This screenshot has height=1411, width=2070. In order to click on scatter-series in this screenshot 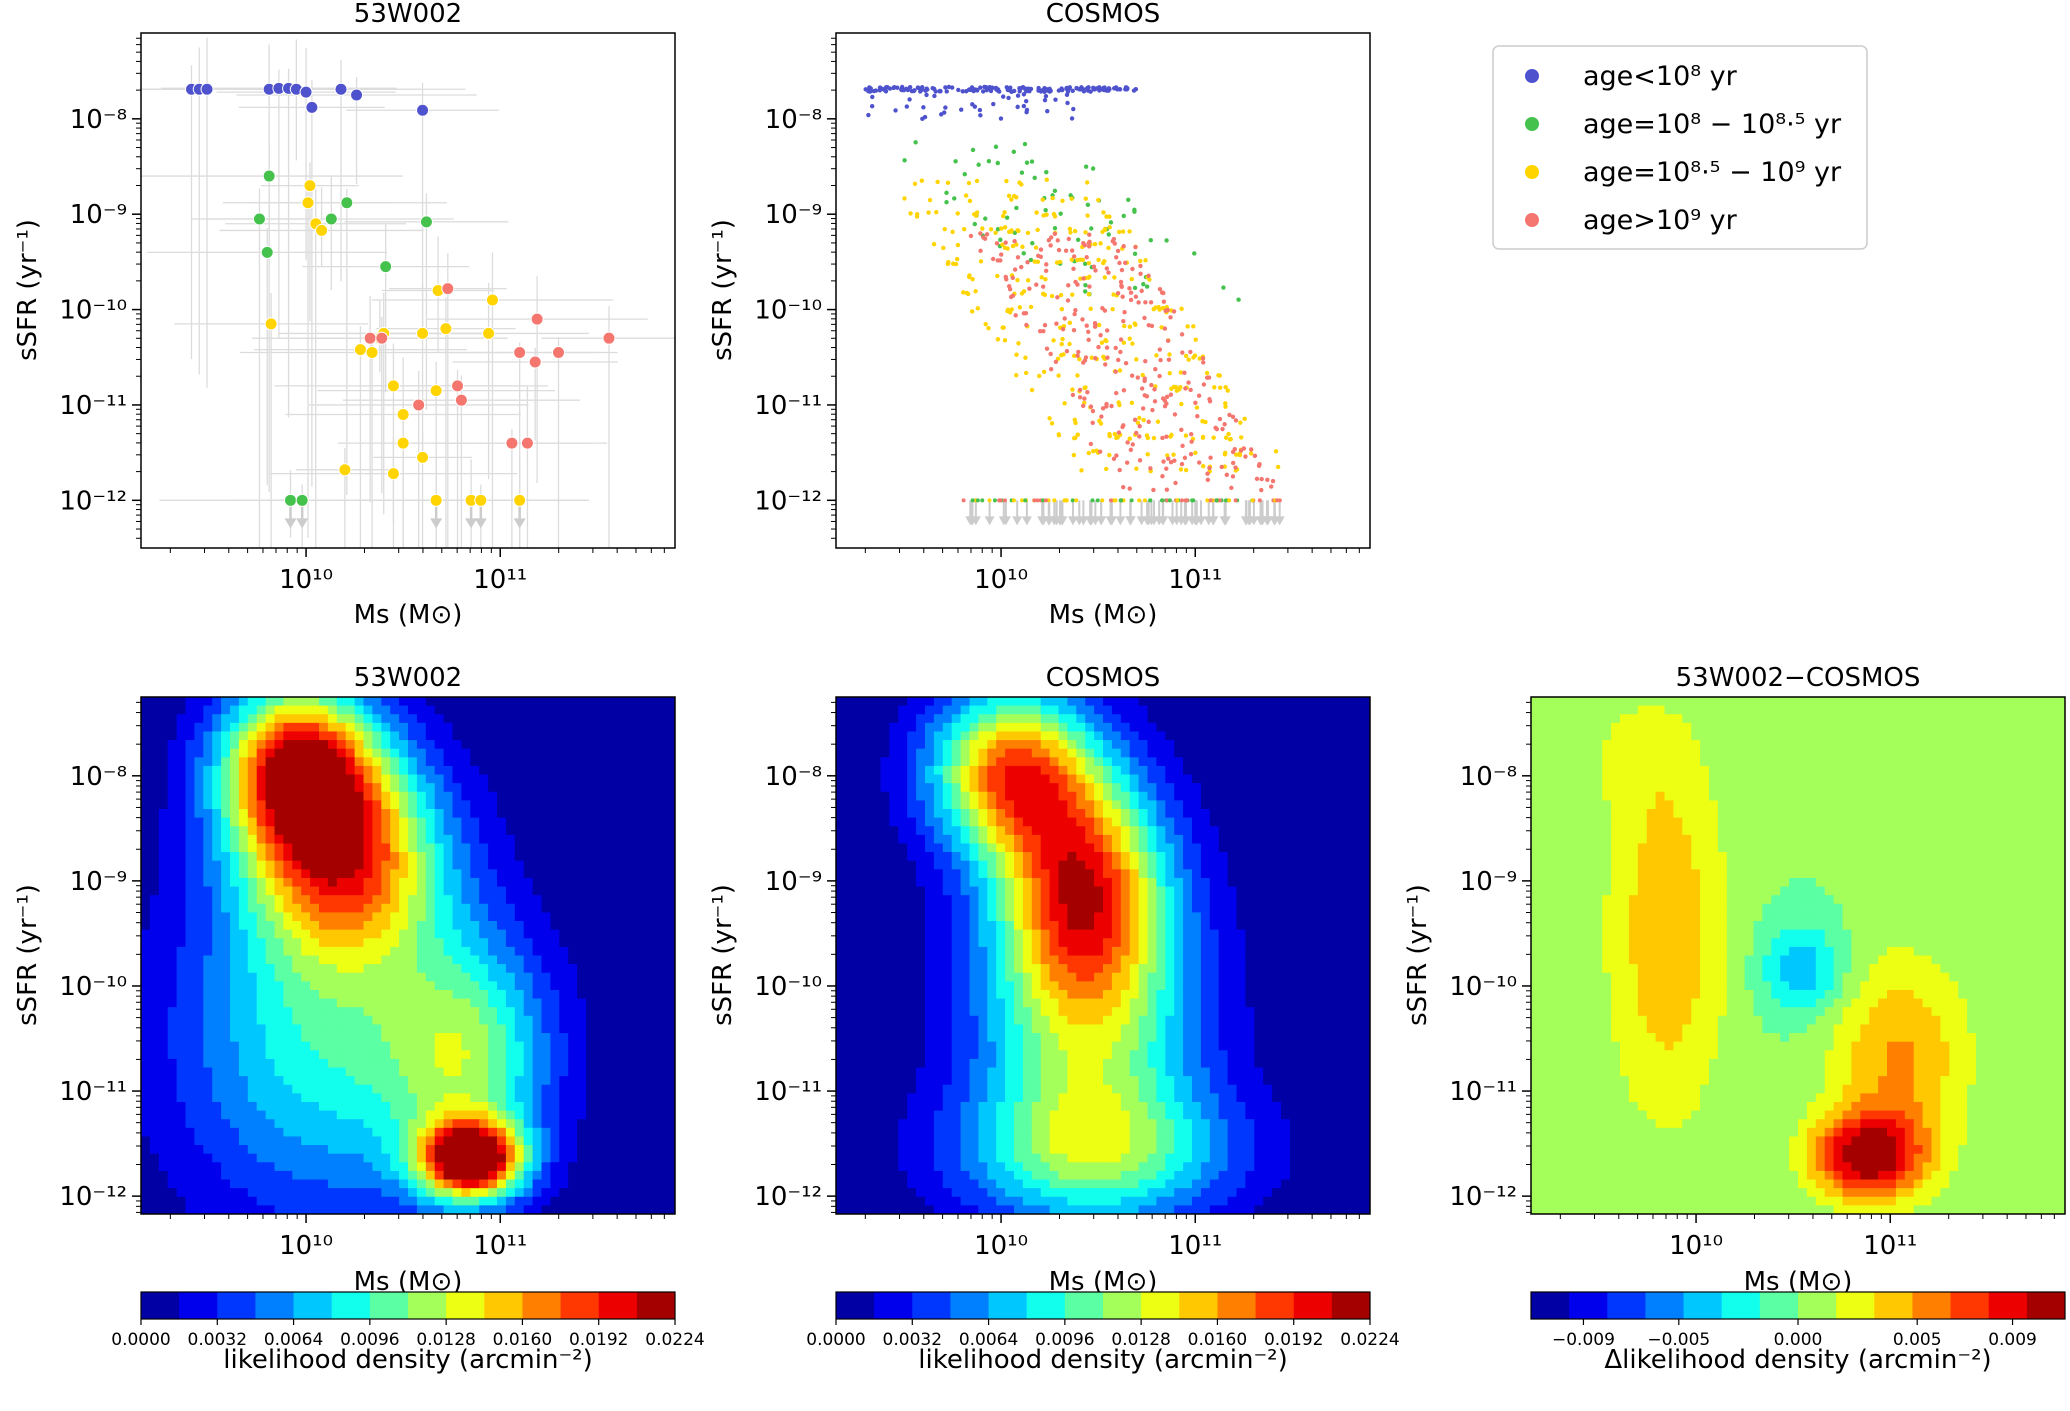, I will do `click(1091, 325)`.